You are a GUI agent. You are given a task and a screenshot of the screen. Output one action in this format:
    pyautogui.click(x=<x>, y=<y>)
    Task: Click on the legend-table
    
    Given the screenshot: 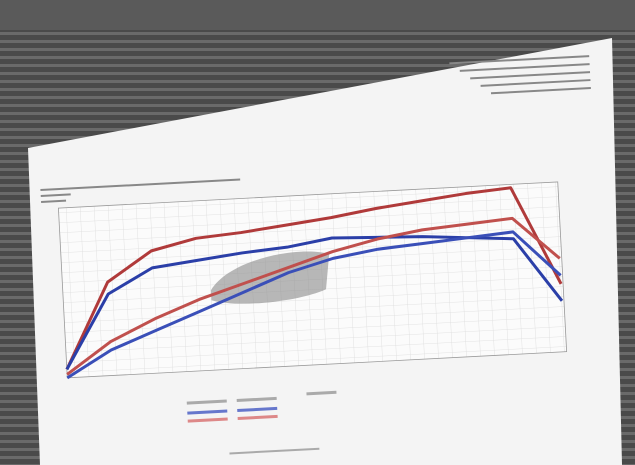 What is the action you would take?
    pyautogui.click(x=261, y=422)
    